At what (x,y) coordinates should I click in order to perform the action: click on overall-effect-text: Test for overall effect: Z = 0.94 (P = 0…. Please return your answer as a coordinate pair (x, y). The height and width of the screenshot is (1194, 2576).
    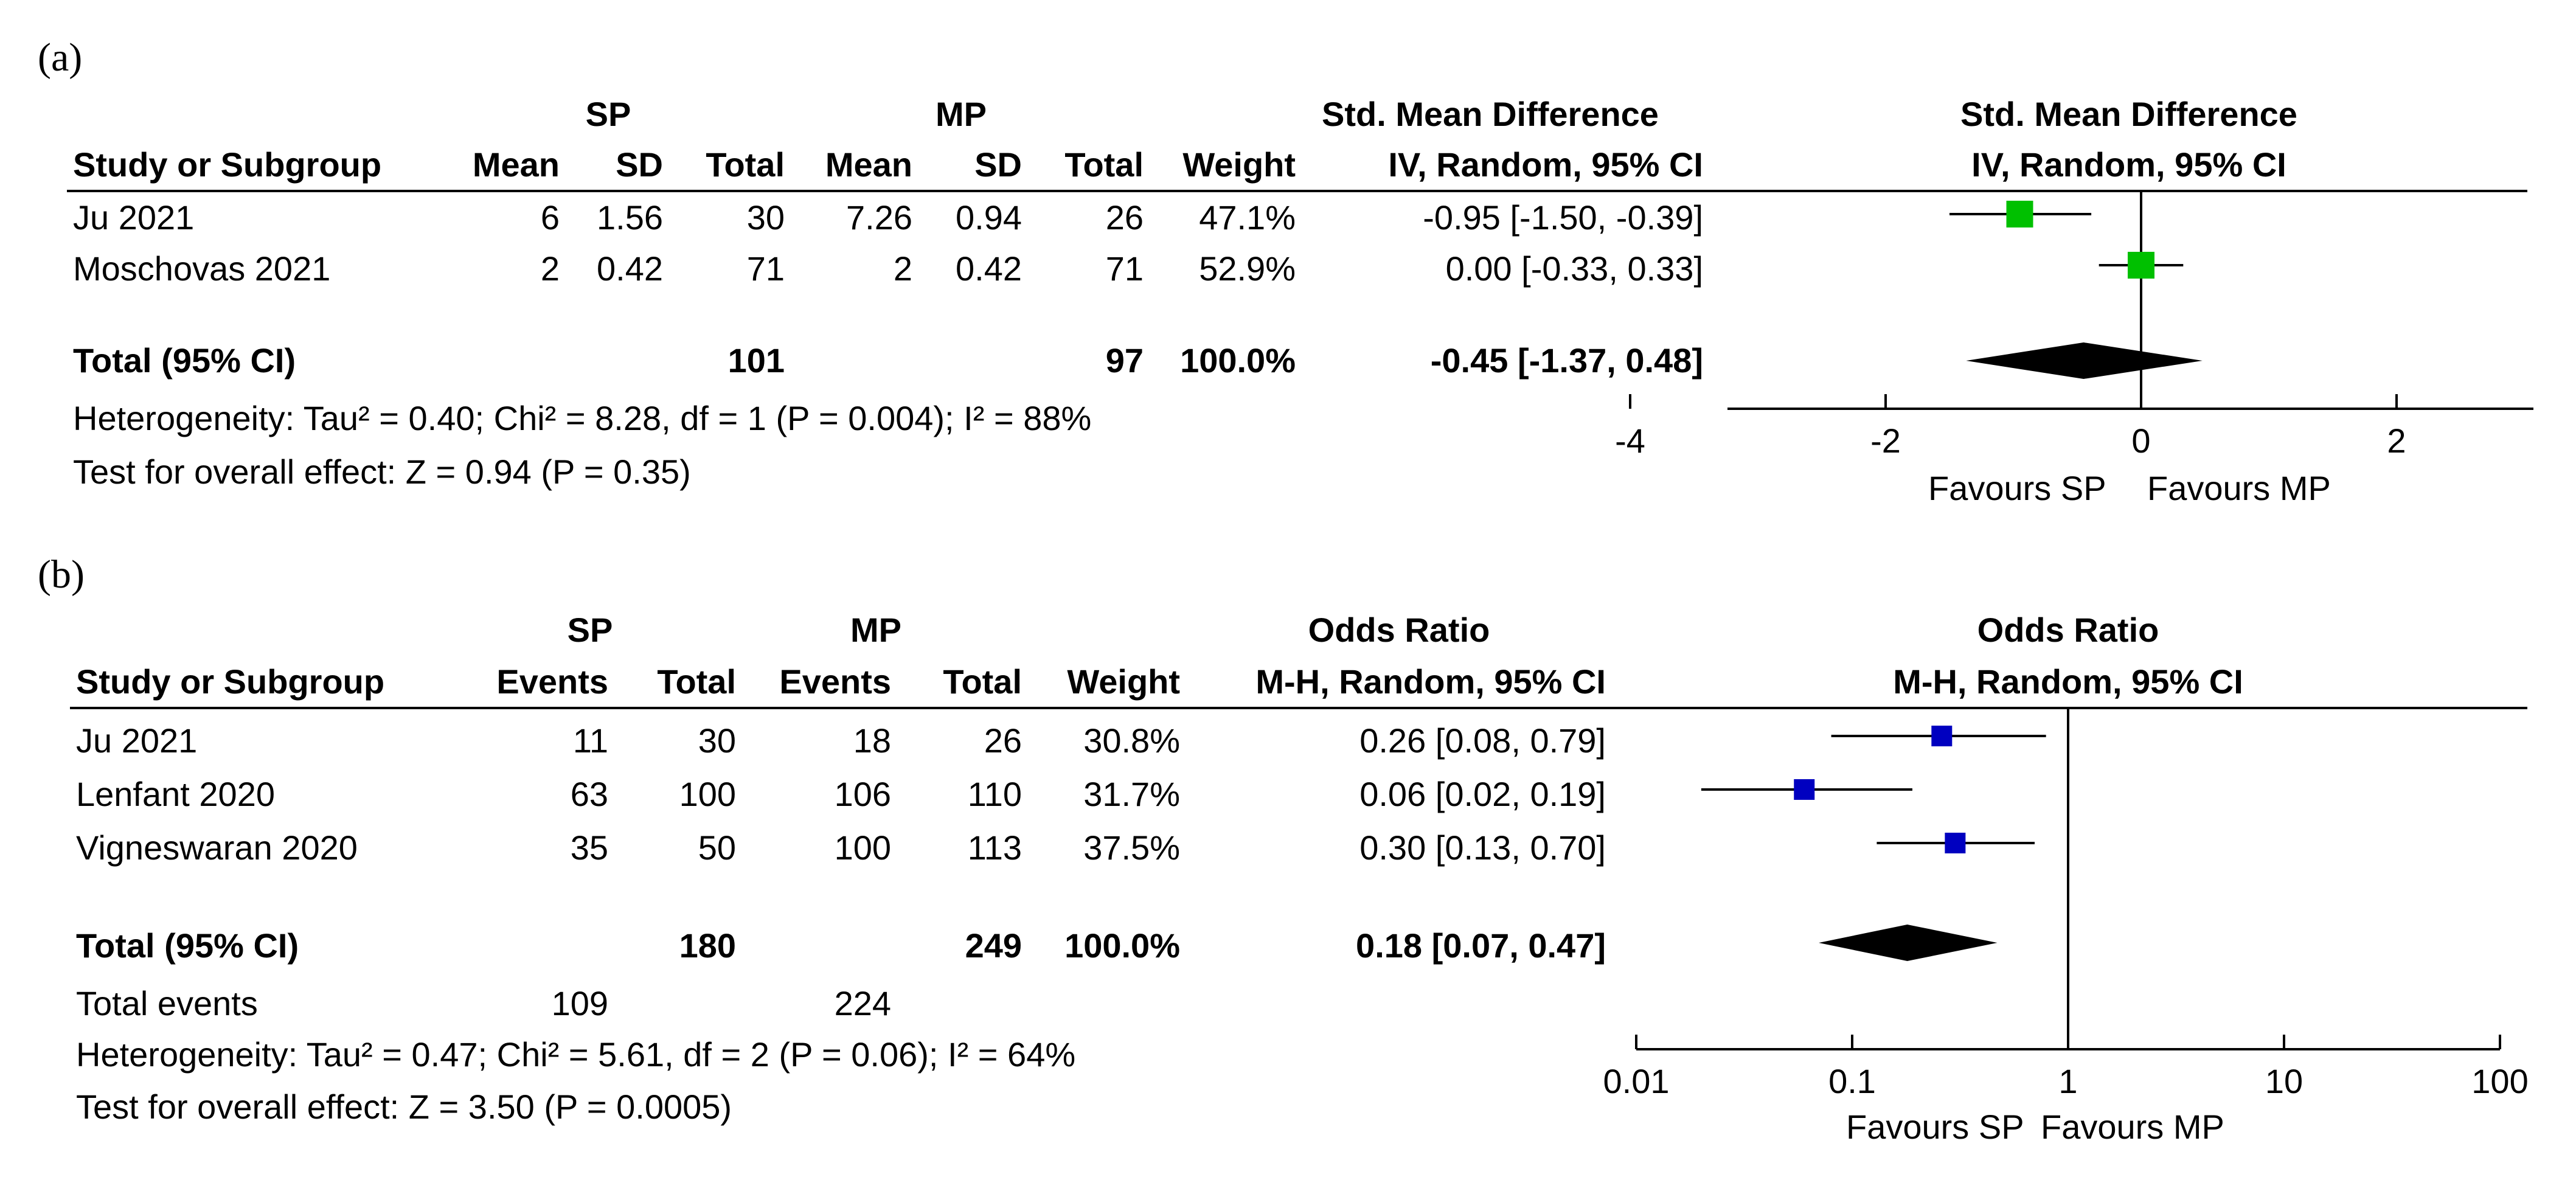
    Looking at the image, I should click on (382, 472).